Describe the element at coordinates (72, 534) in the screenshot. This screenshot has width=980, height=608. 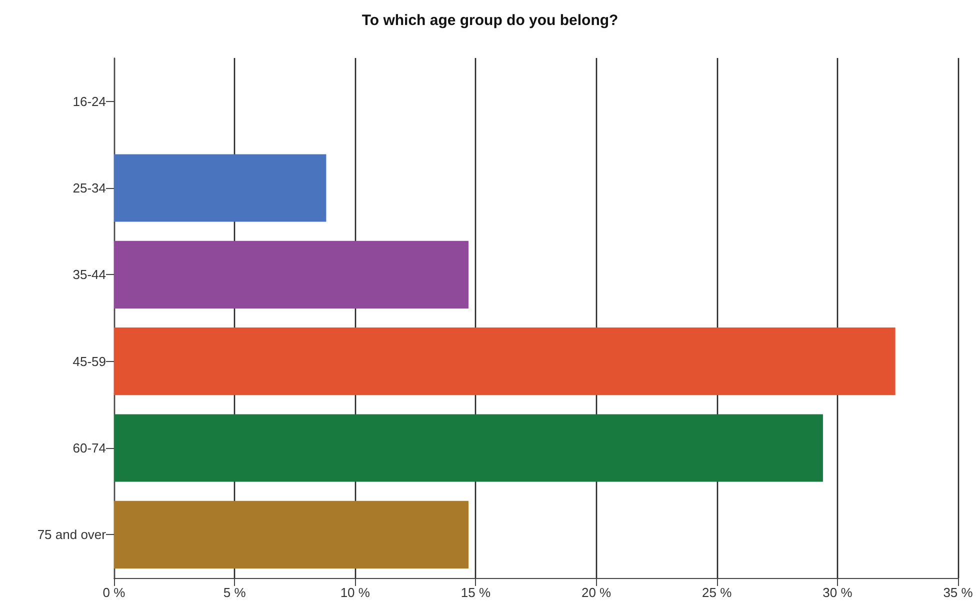
I see `y-tick-label: 75 and over` at that location.